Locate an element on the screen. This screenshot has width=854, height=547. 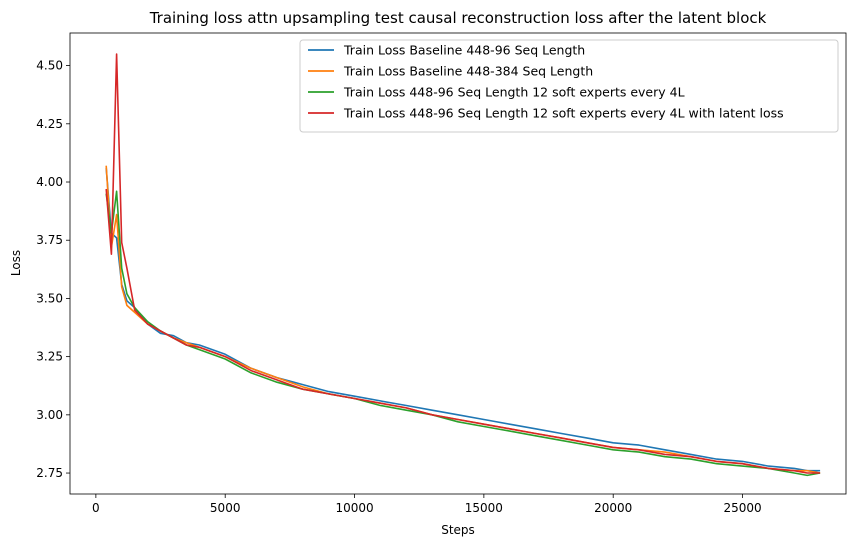
x-tick-label: 5000 is located at coordinates (225, 508).